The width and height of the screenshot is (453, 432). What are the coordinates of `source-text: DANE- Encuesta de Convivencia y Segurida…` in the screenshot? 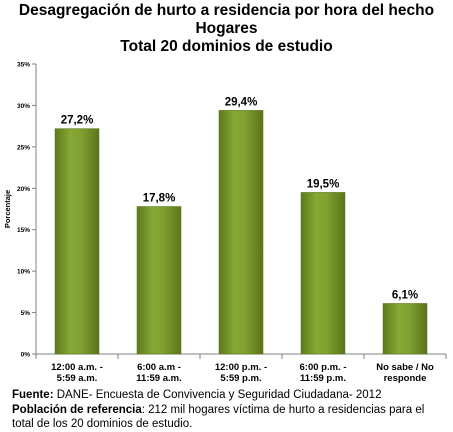 It's located at (217, 395).